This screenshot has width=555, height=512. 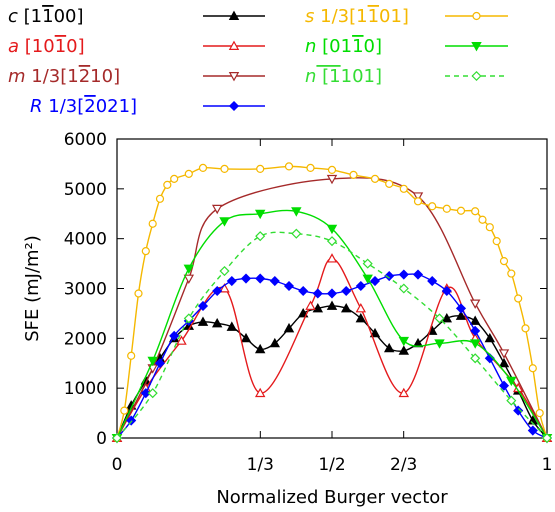 What do you see at coordinates (85, 190) in the screenshot?
I see `y-tick-label: 5000` at bounding box center [85, 190].